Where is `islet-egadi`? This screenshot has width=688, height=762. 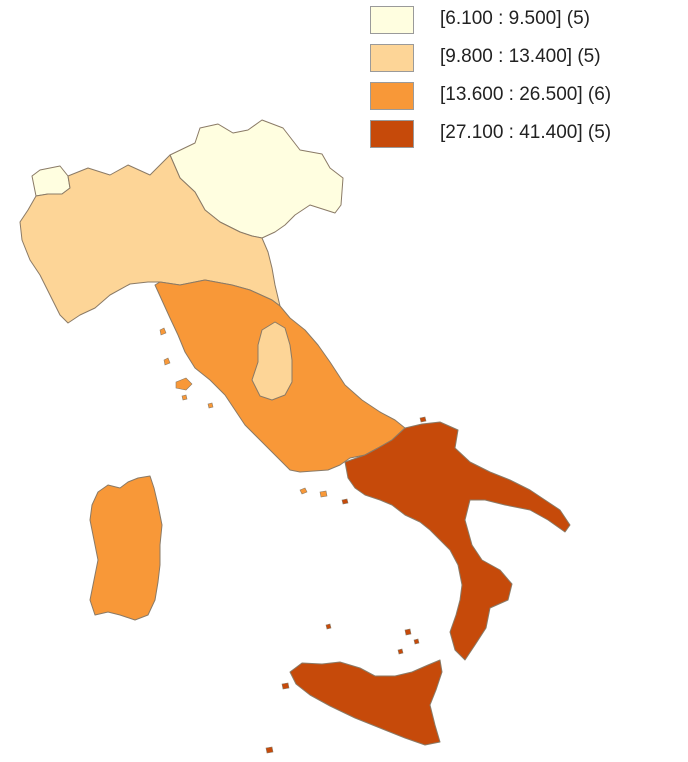 islet-egadi is located at coordinates (285, 686).